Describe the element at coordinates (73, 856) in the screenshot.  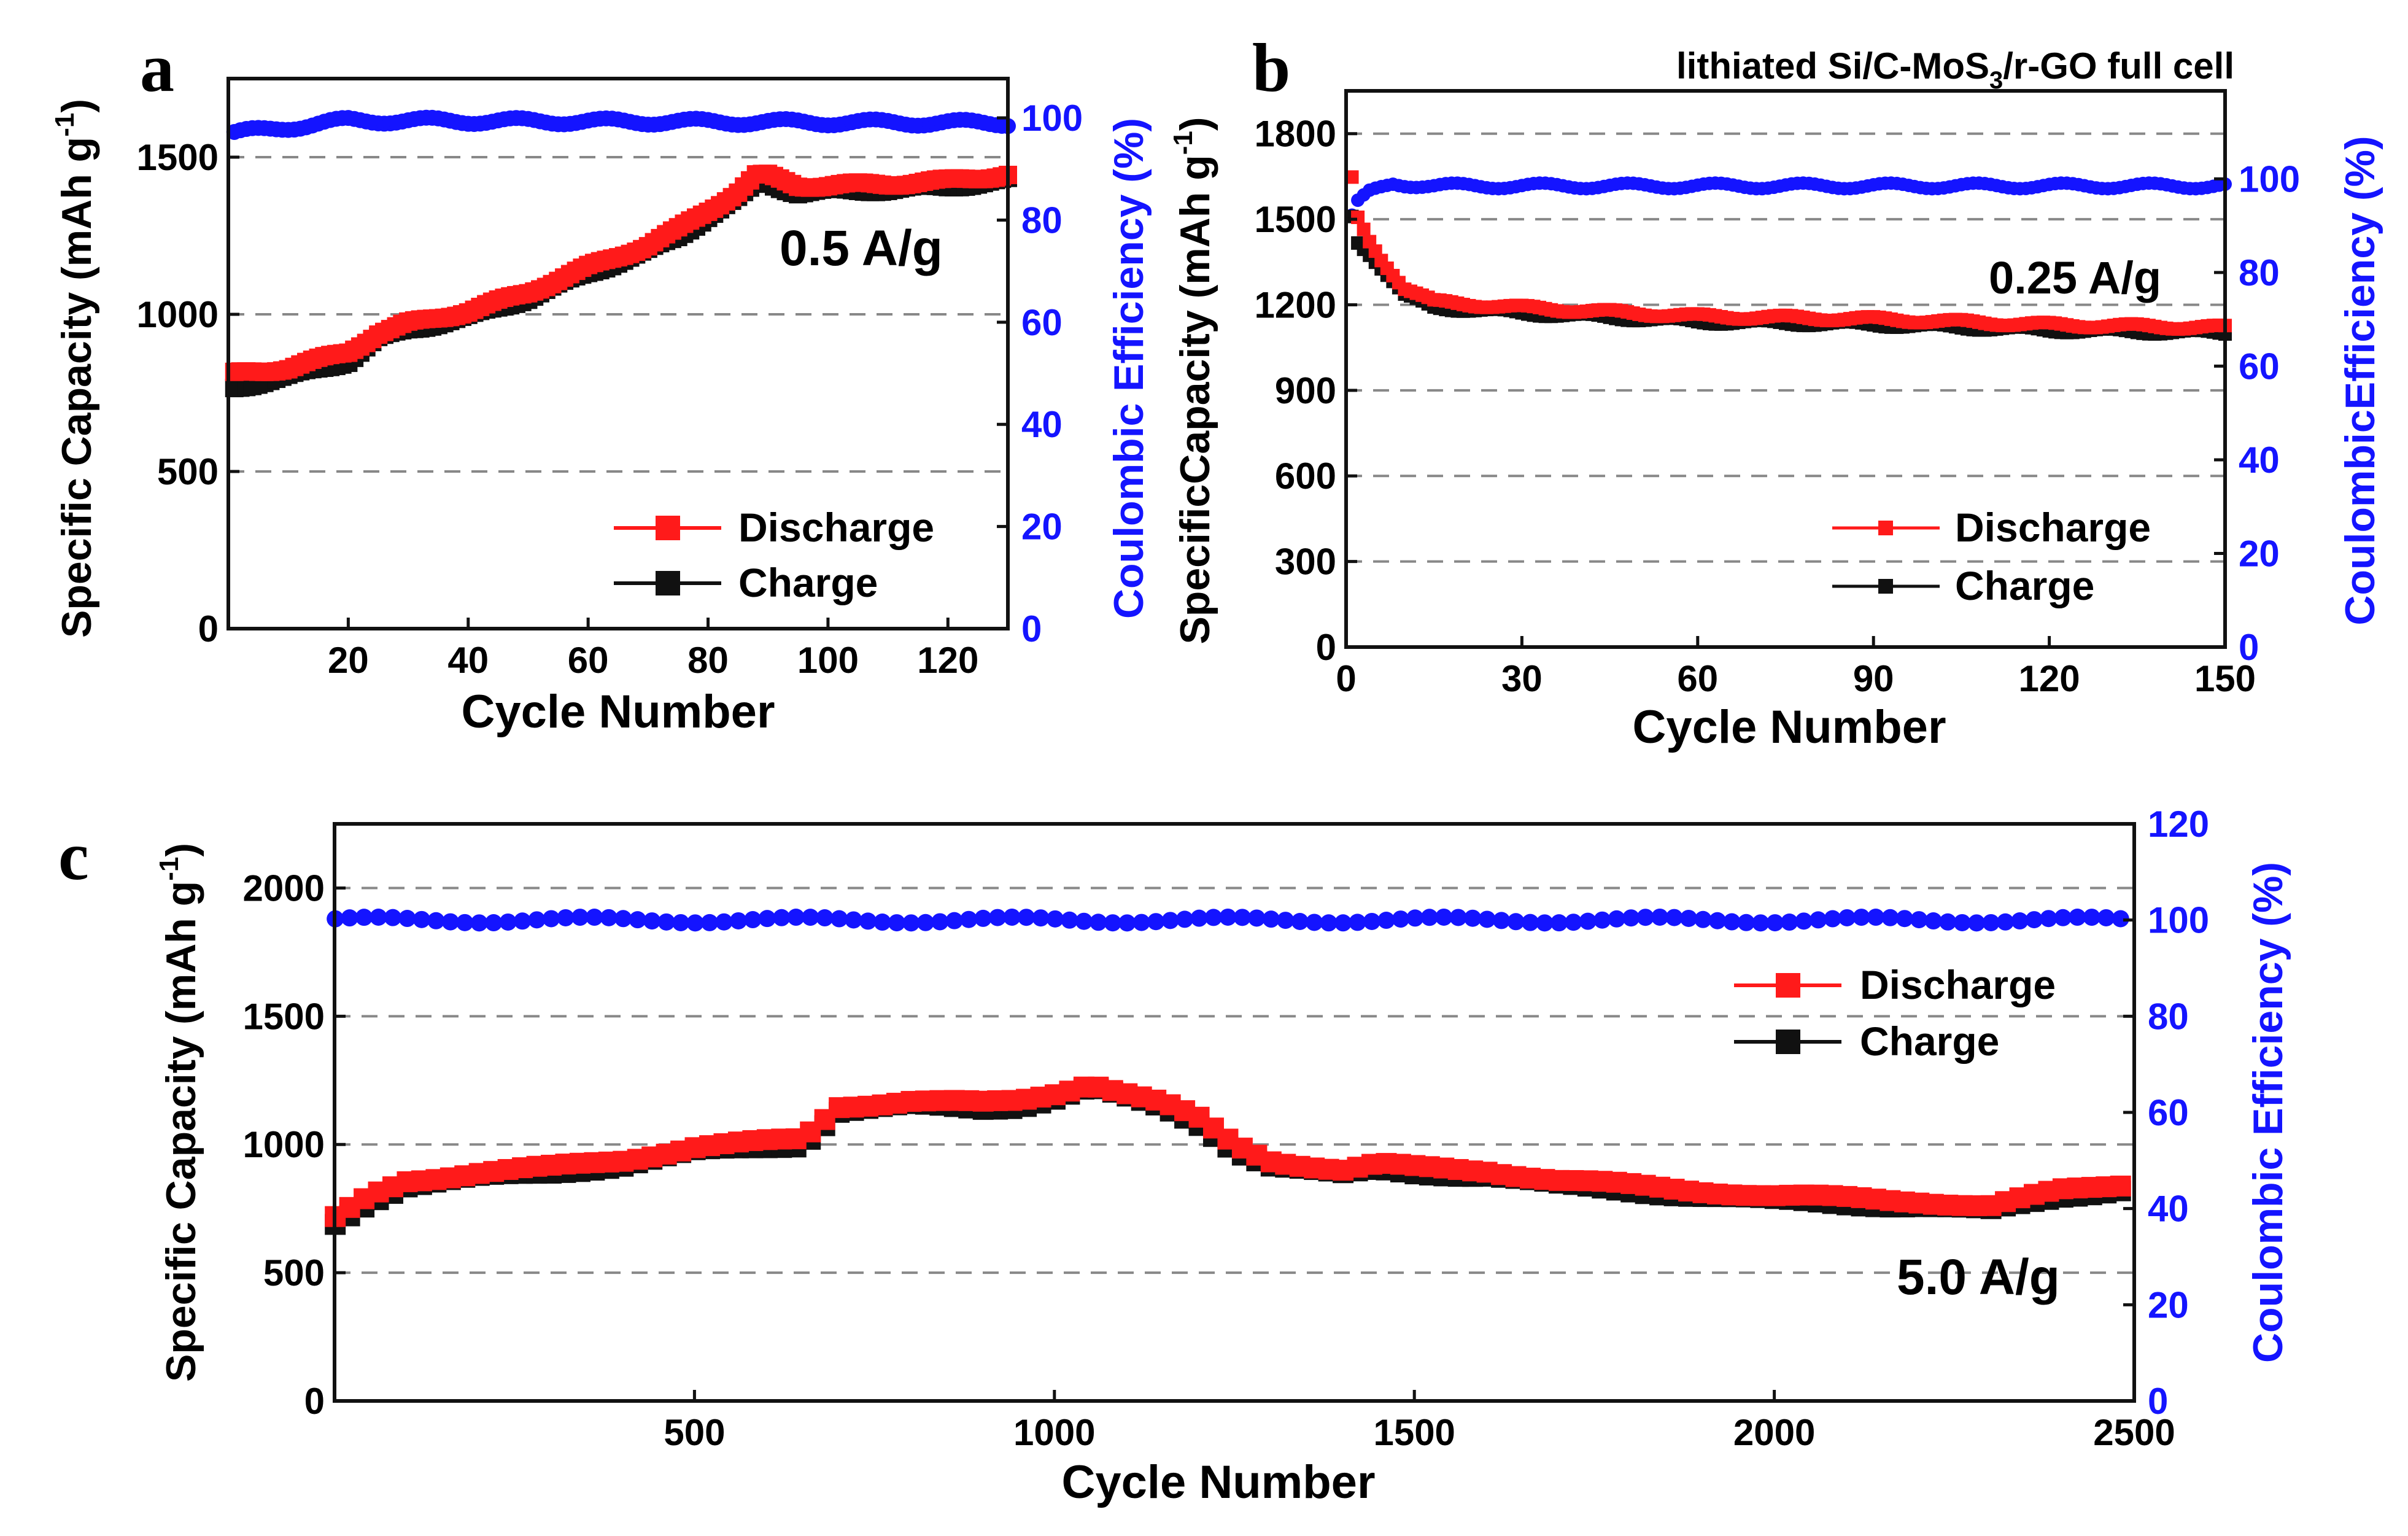
I see `panel-c-label: c` at that location.